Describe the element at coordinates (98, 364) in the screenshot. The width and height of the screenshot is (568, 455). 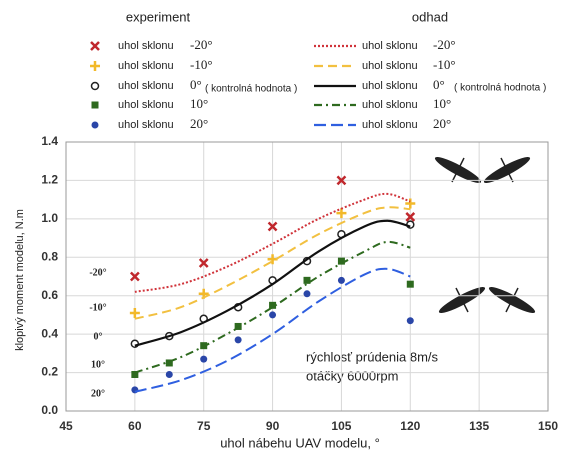
I see `side-label: 10°` at that location.